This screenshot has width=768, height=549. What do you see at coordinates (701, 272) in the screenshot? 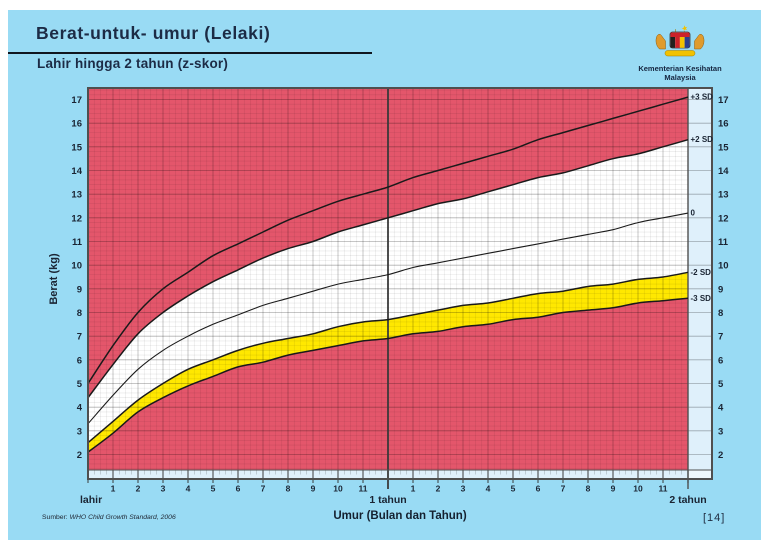
I see `sd-label--2sd: -2 SD` at bounding box center [701, 272].